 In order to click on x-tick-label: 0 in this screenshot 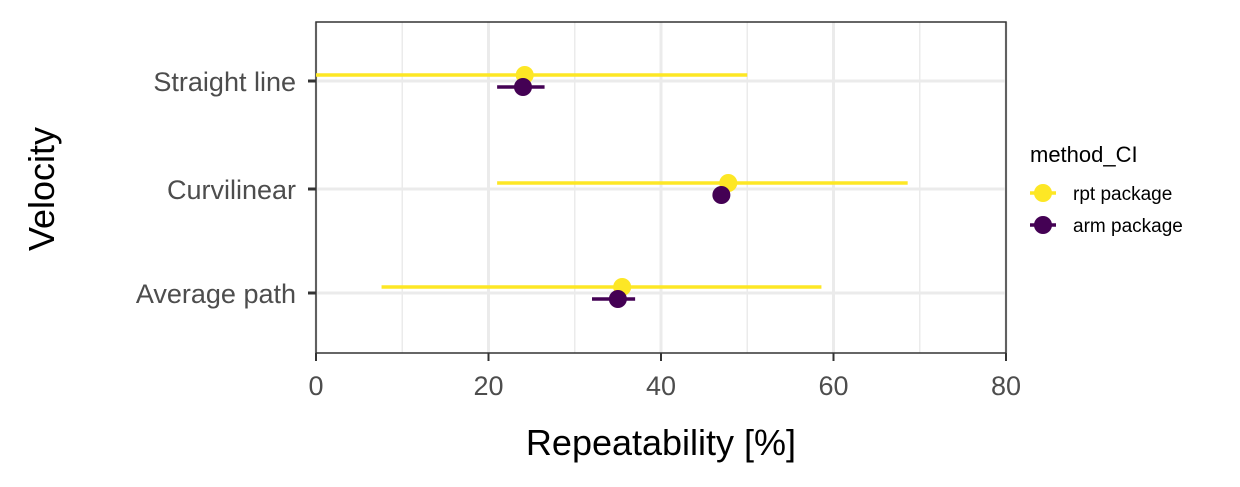, I will do `click(315, 386)`.